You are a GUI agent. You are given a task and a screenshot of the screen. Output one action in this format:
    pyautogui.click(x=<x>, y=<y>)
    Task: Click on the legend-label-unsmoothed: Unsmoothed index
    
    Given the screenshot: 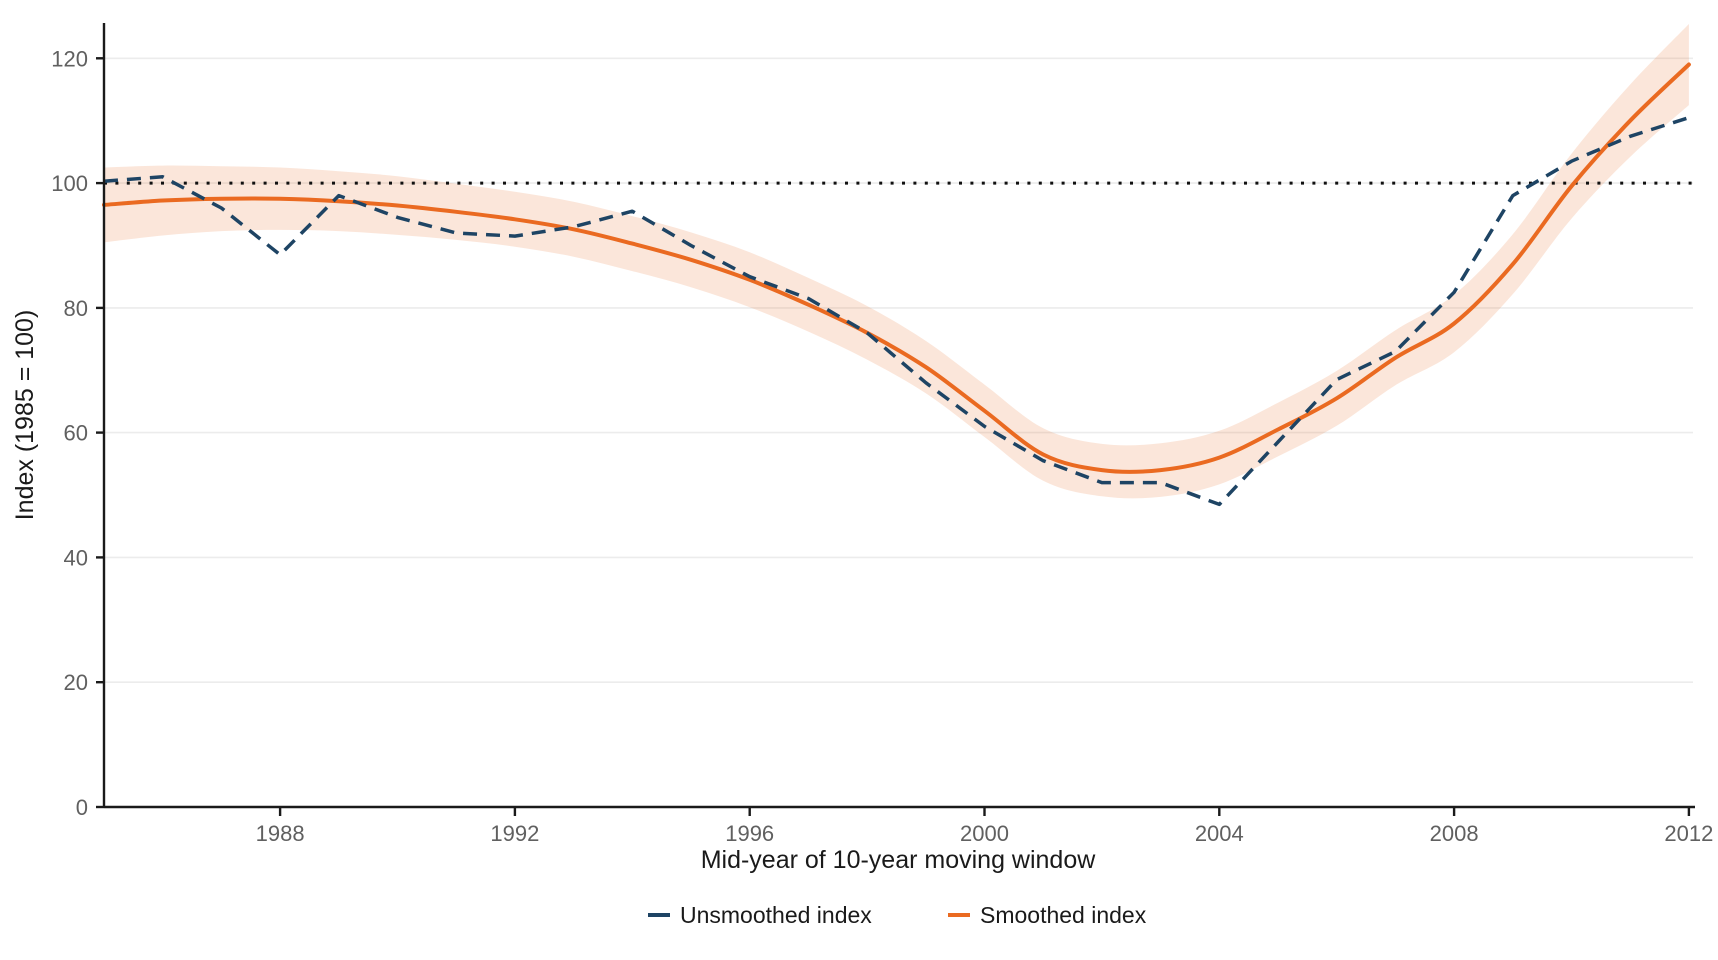 What is the action you would take?
    pyautogui.click(x=776, y=915)
    